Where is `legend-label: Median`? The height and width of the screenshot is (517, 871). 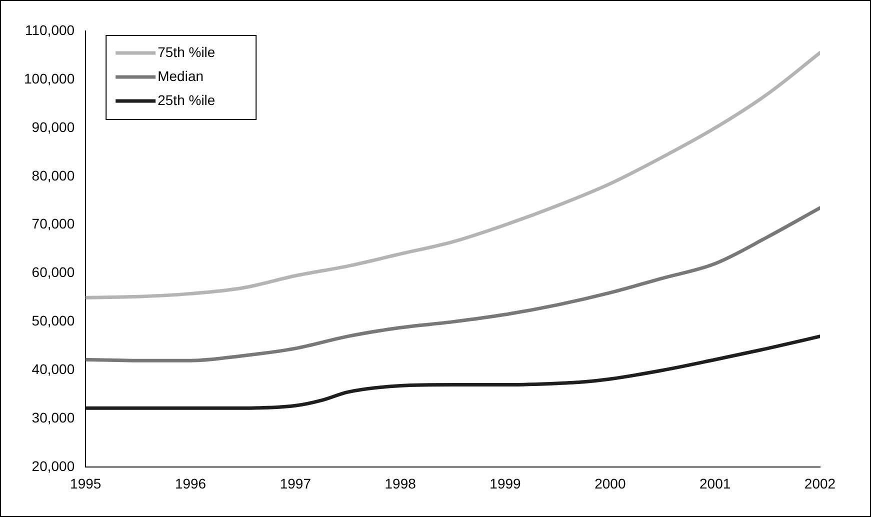
legend-label: Median is located at coordinates (181, 76).